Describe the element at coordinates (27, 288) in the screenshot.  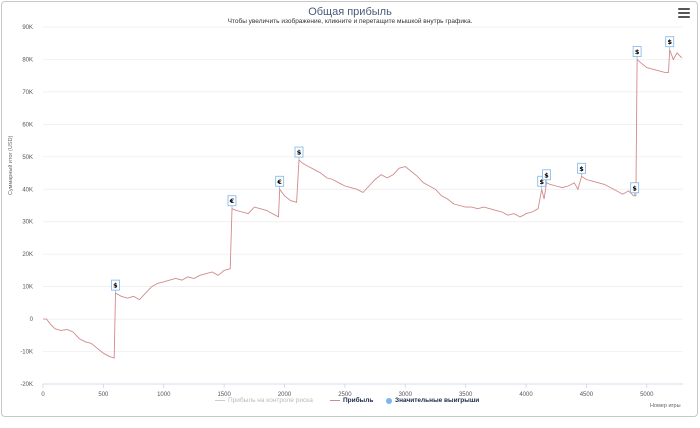
I see `y-tick-label: 10K` at that location.